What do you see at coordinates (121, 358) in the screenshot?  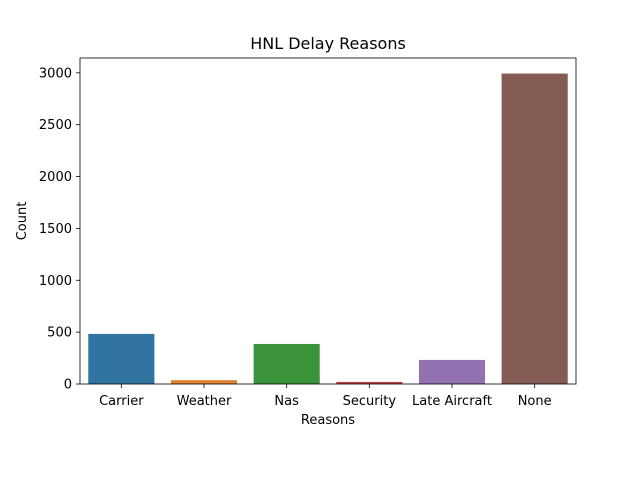 I see `bar-carrier` at bounding box center [121, 358].